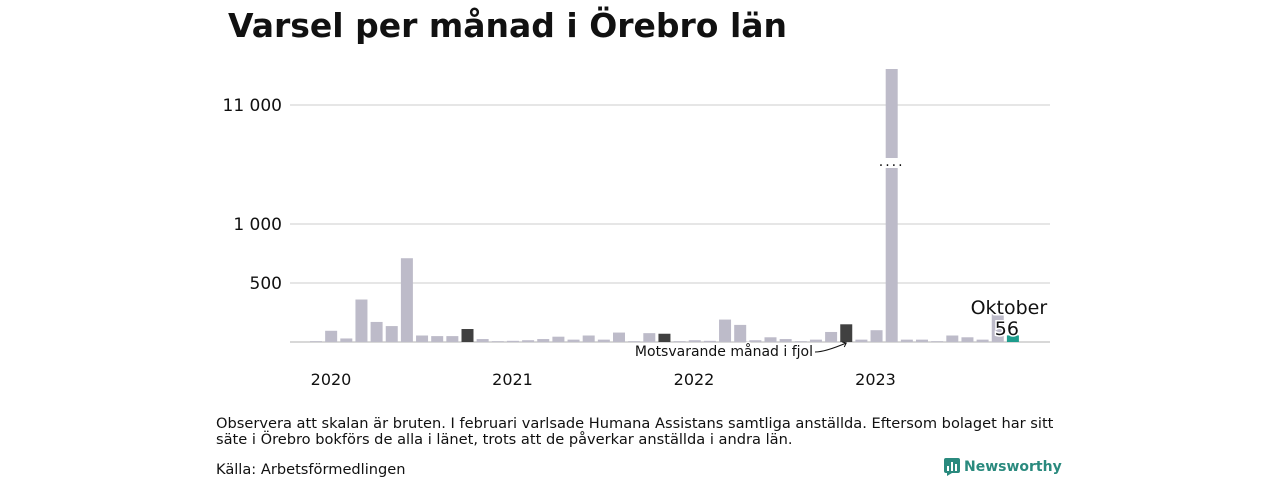  I want to click on x-tick-label: 2023, so click(875, 379).